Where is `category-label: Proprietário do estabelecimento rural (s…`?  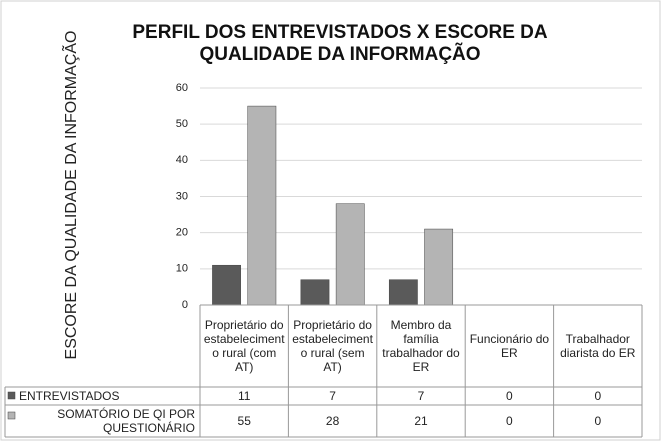
category-label: Proprietário do estabelecimento rural (s… is located at coordinates (332, 346).